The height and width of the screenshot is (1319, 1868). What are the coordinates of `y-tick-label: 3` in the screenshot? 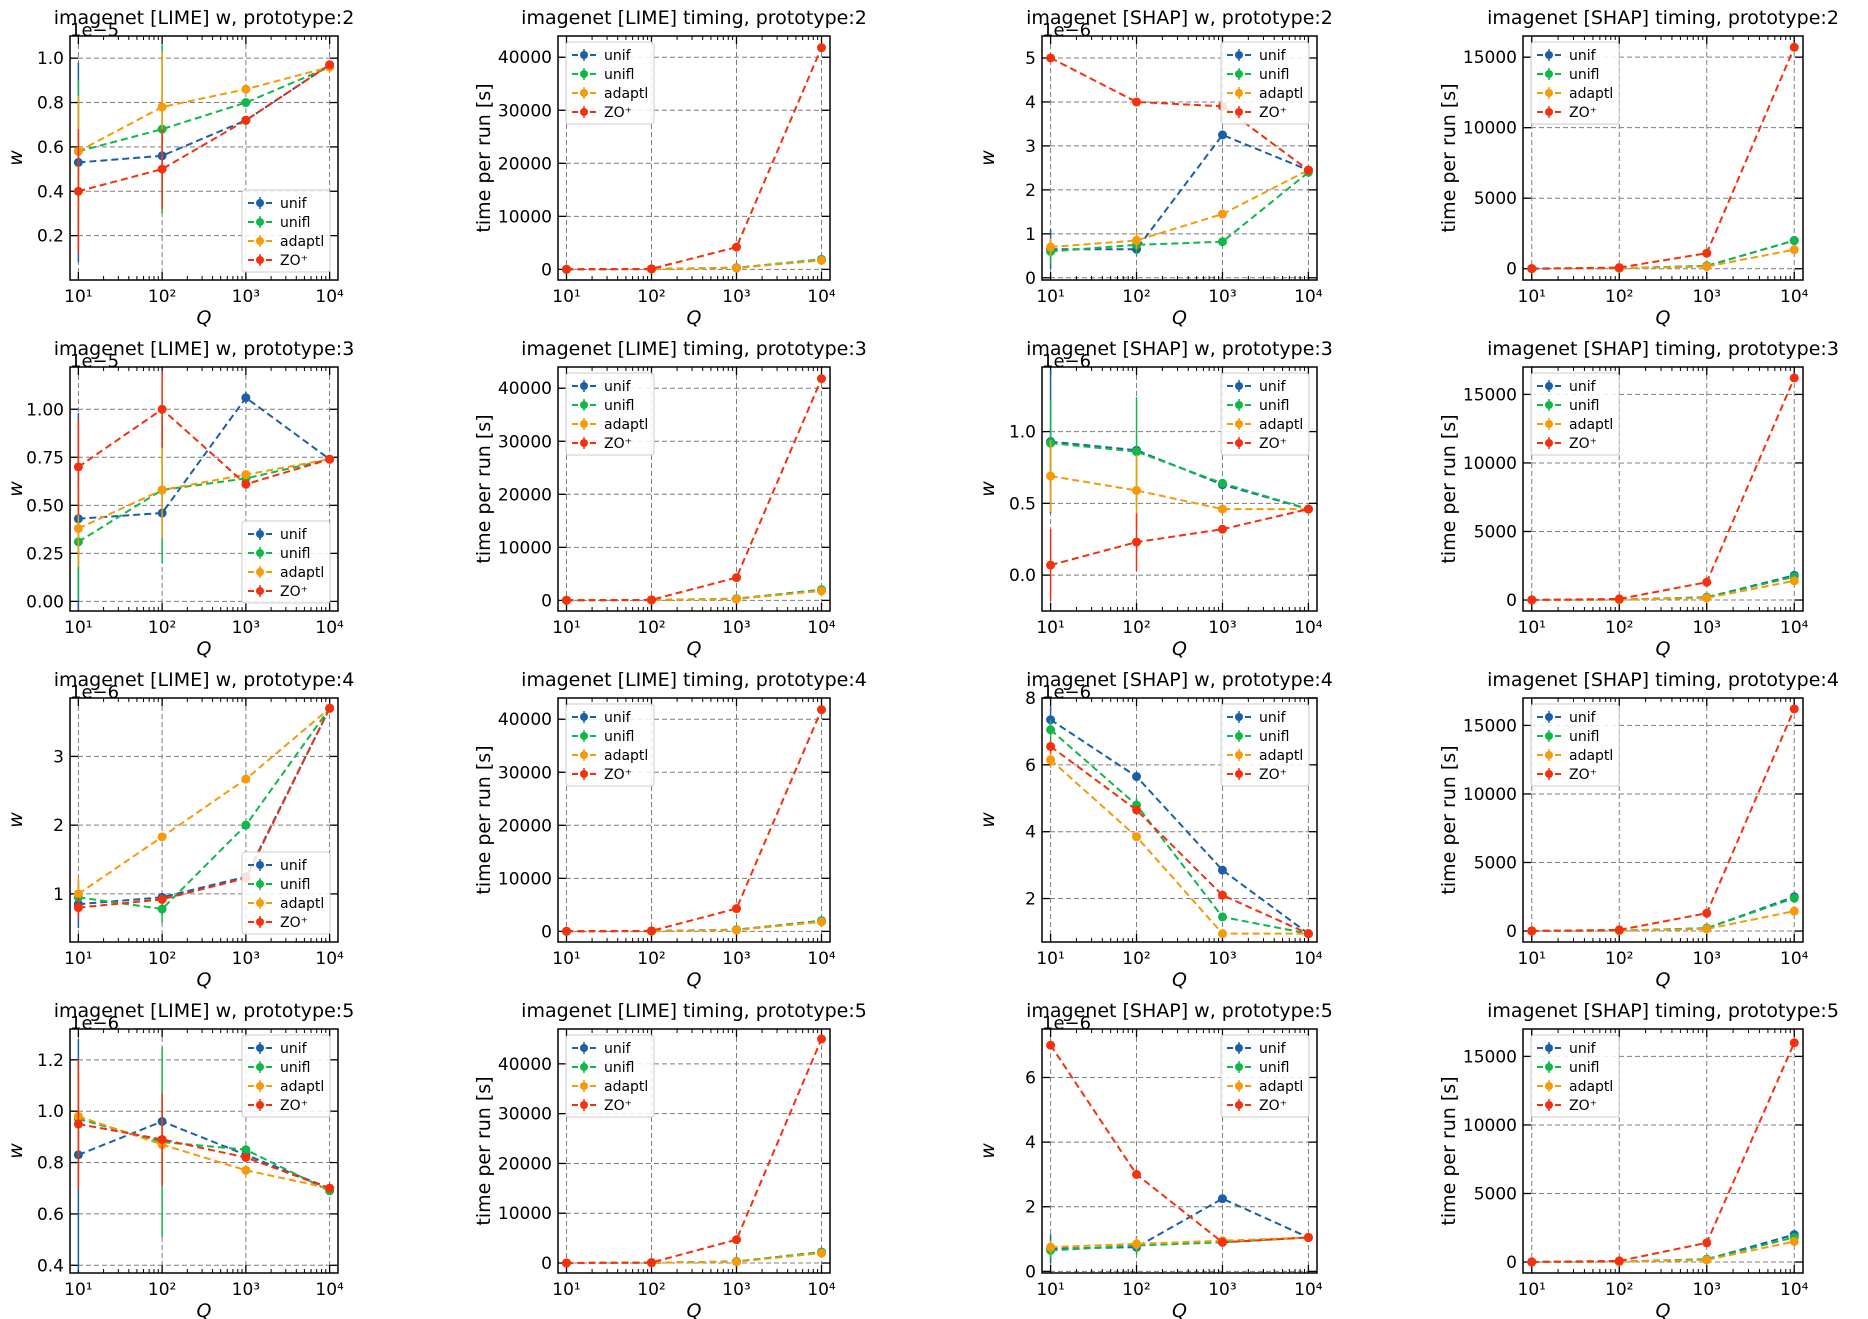 It's located at (1030, 147).